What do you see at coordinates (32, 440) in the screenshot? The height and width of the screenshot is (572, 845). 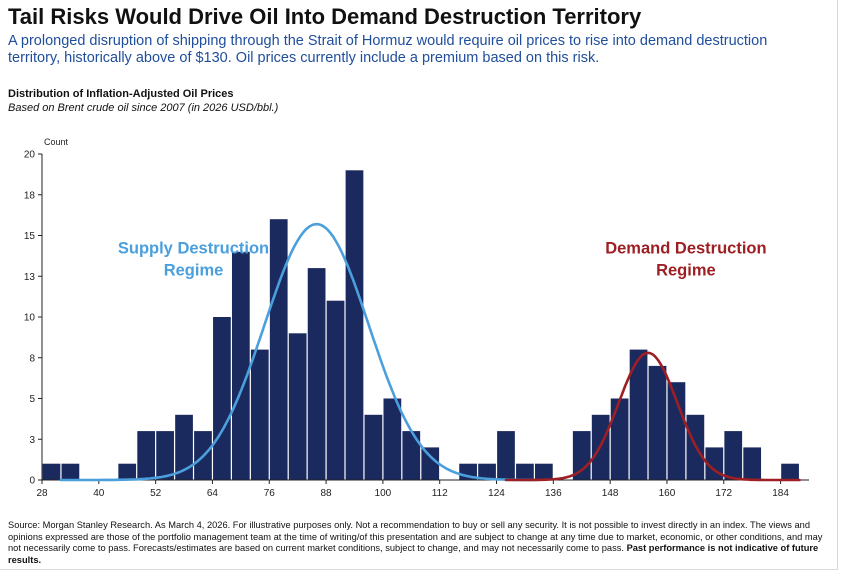 I see `y-tick-label: 3` at bounding box center [32, 440].